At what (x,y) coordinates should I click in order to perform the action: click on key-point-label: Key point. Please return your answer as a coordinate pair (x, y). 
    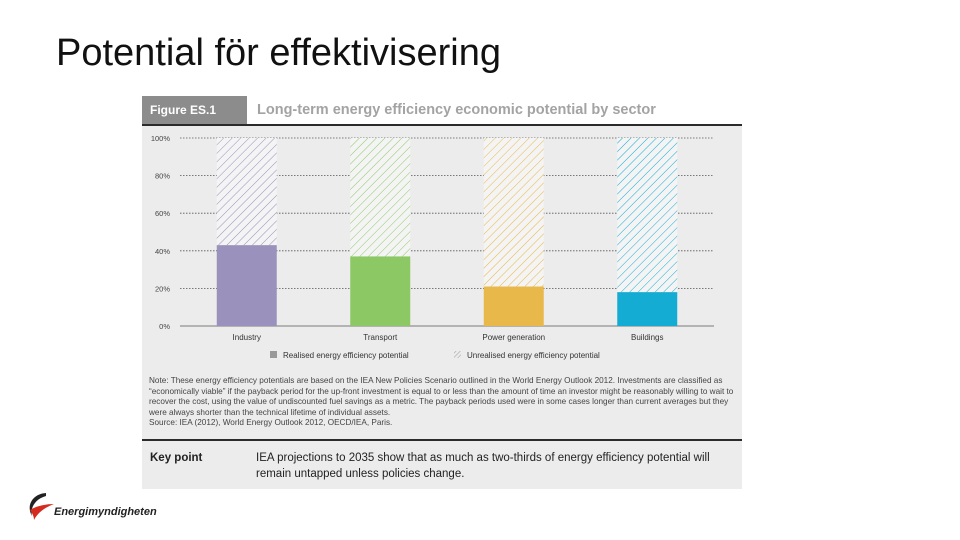
    Looking at the image, I should click on (176, 458).